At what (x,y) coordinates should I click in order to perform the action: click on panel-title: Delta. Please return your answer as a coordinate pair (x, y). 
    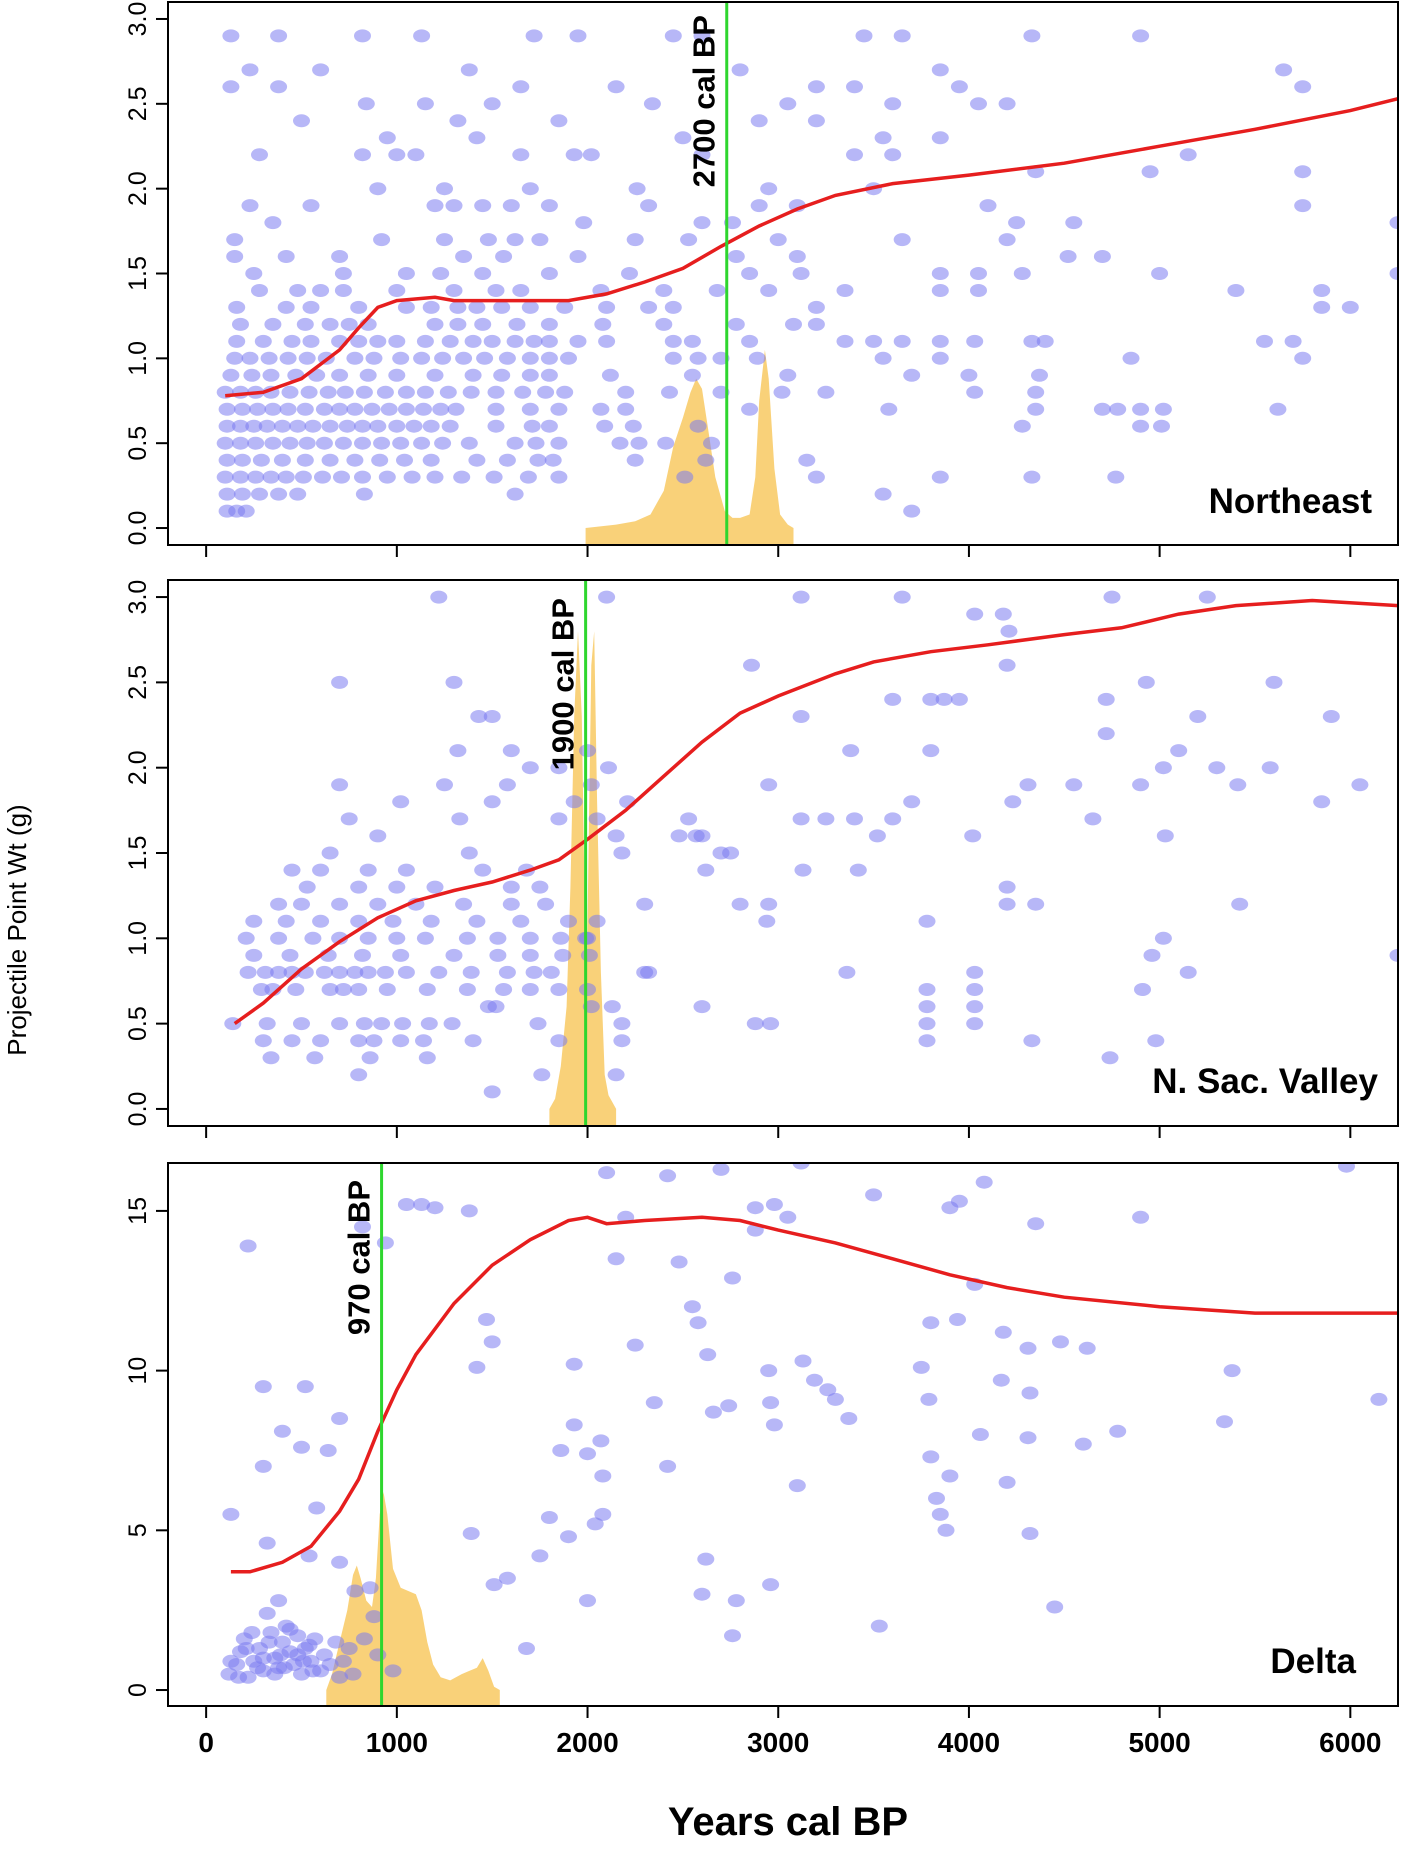
    Looking at the image, I should click on (1313, 1661).